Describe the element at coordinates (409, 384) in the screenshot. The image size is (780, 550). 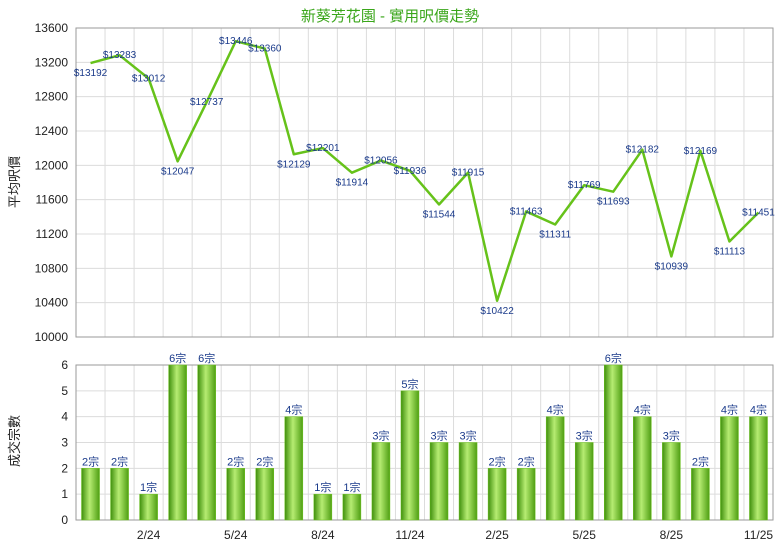
I see `volume-bar-label: 5宗` at that location.